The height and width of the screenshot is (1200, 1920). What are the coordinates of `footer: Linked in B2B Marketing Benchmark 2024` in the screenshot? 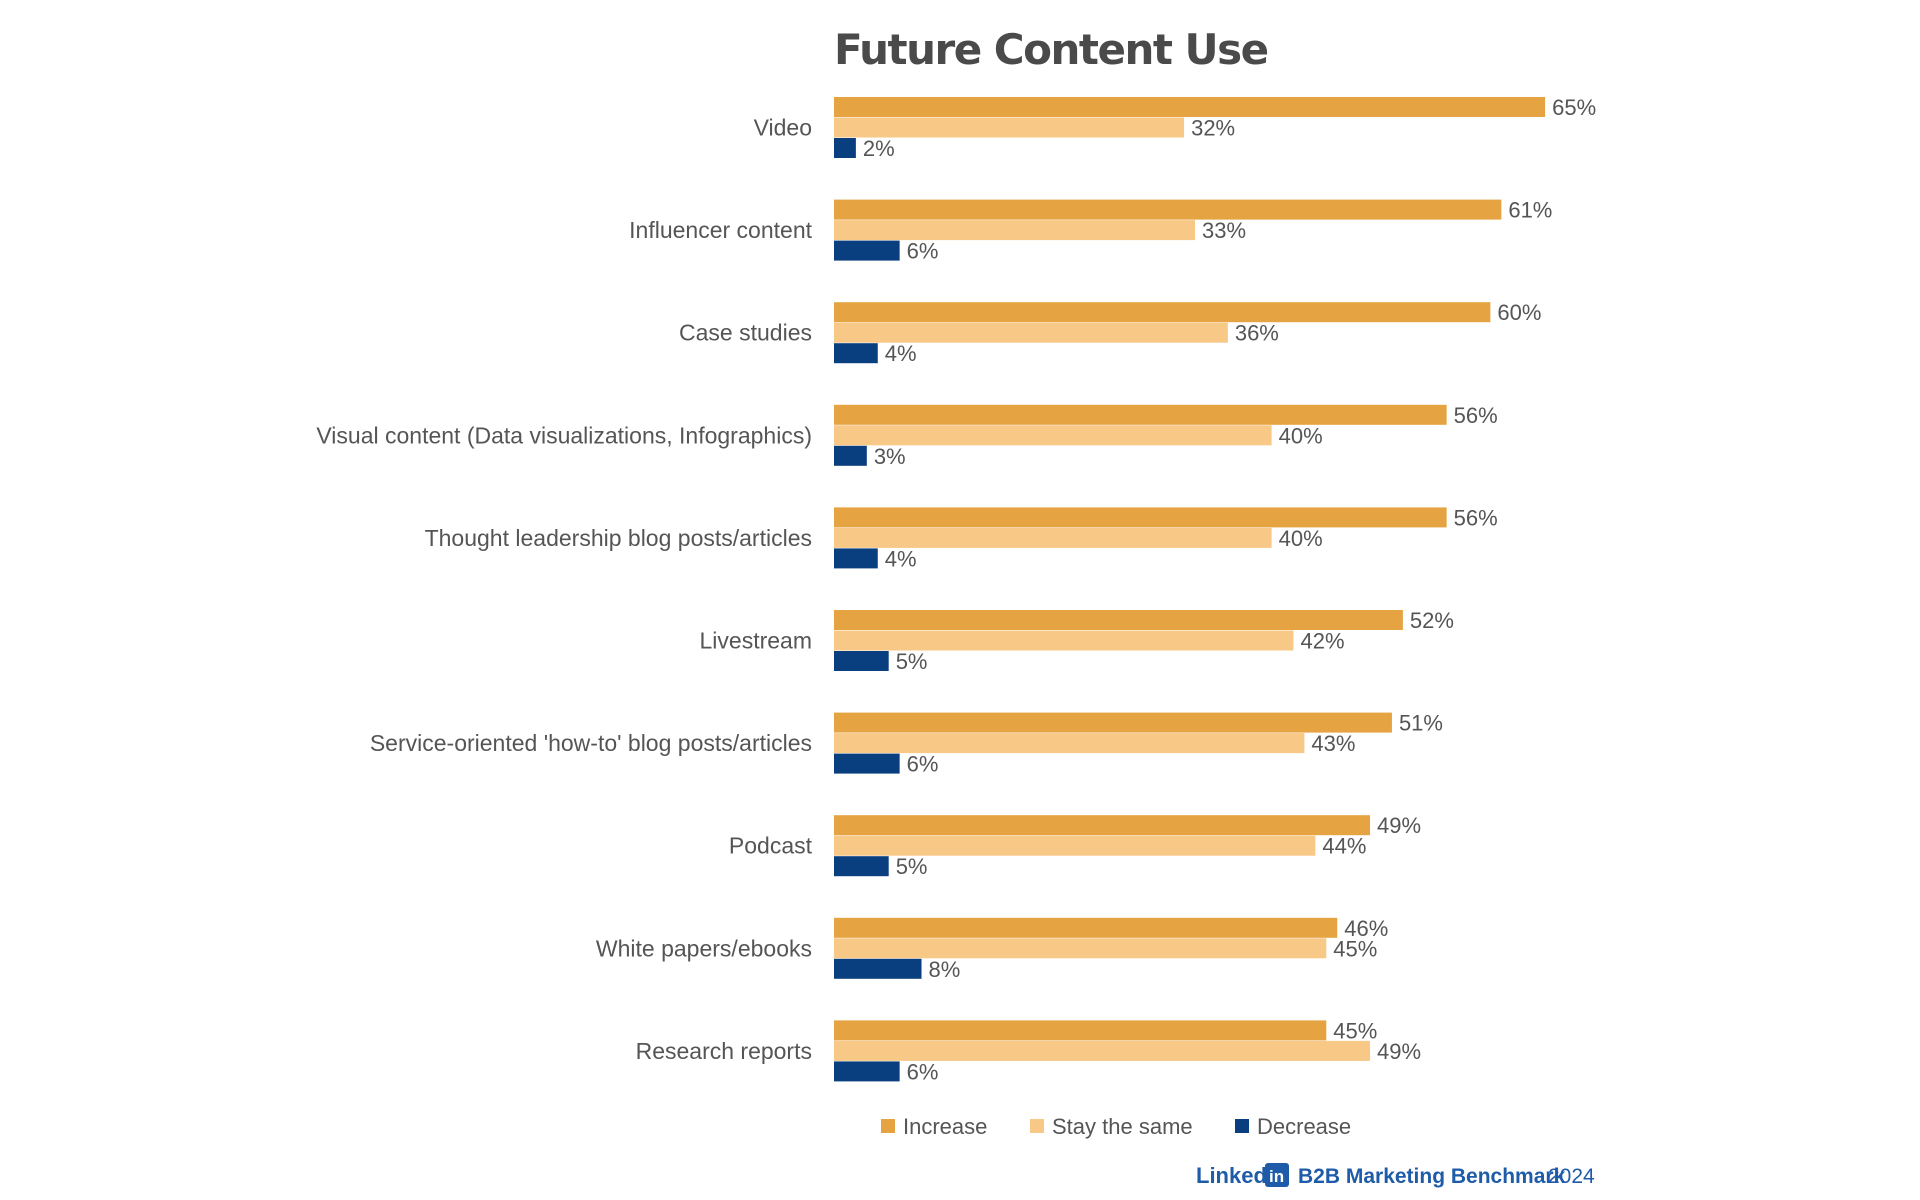 It's located at (1395, 1175).